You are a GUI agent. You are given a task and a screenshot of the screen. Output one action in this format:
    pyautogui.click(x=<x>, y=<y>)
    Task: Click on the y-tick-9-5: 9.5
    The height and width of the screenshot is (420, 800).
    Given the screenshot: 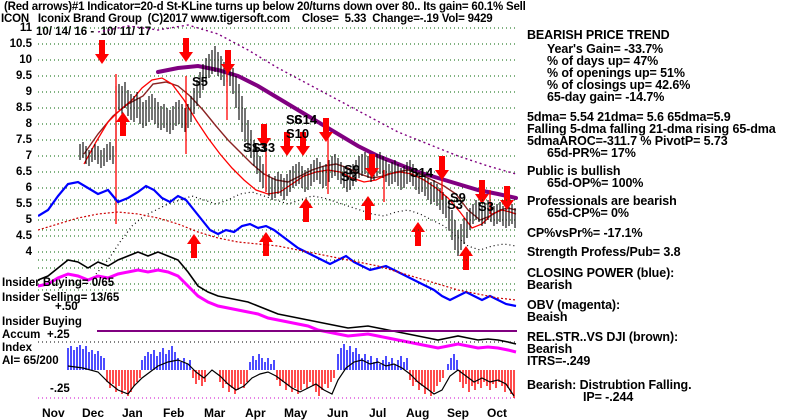 What is the action you would take?
    pyautogui.click(x=24, y=76)
    